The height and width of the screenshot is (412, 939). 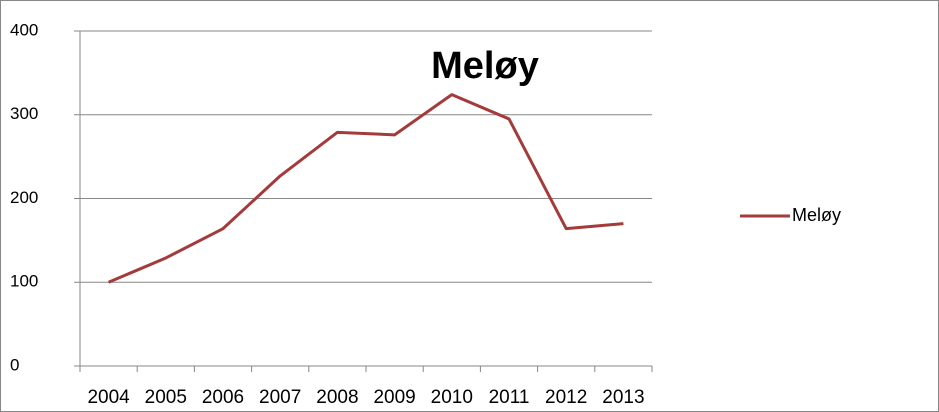 I want to click on x-tick-label: 2006, so click(x=223, y=397).